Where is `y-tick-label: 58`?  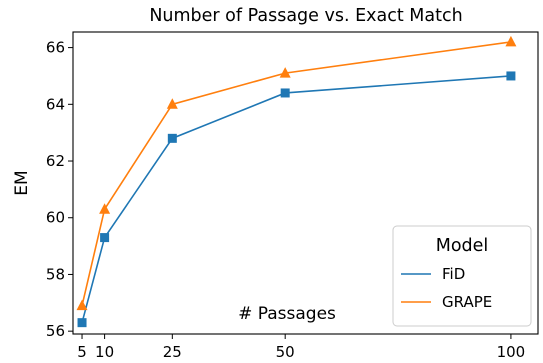 y-tick-label: 58 is located at coordinates (55, 274).